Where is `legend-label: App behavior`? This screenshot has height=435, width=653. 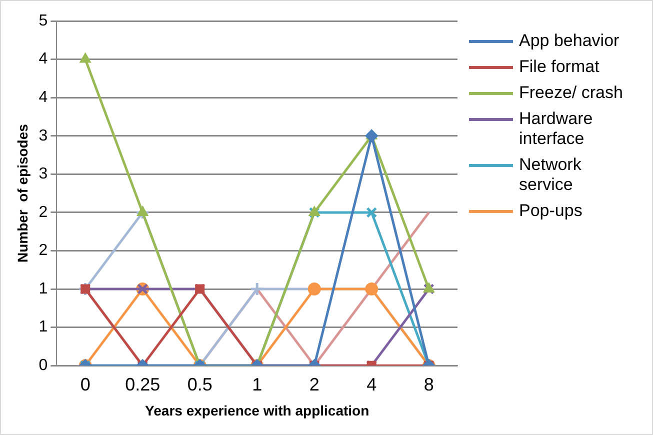
legend-label: App behavior is located at coordinates (569, 41).